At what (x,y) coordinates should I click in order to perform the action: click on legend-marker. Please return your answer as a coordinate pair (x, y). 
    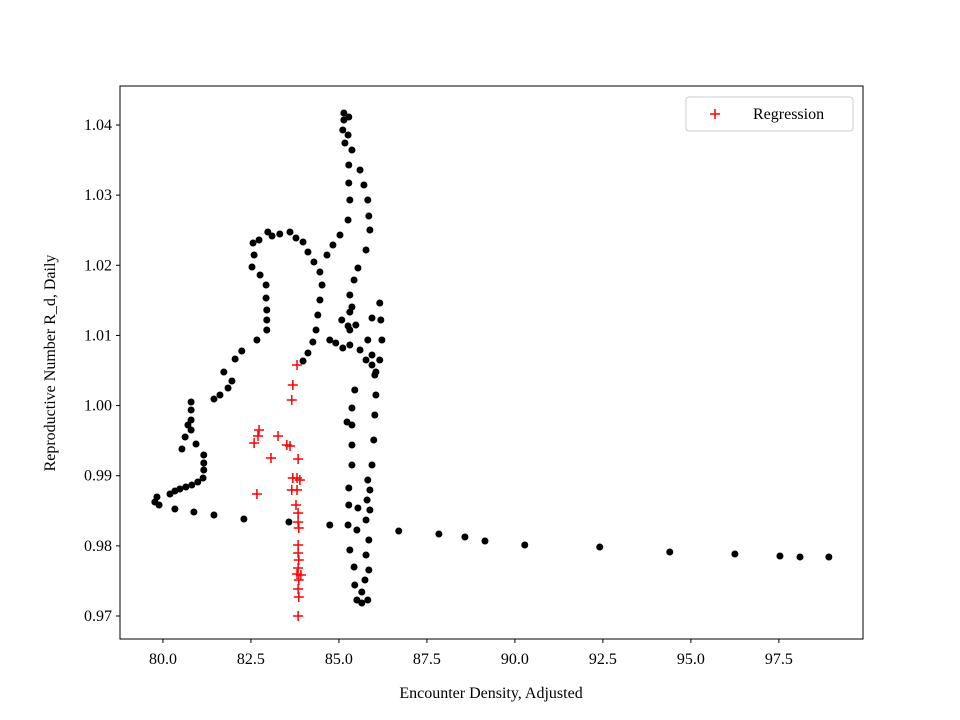
    Looking at the image, I should click on (715, 114).